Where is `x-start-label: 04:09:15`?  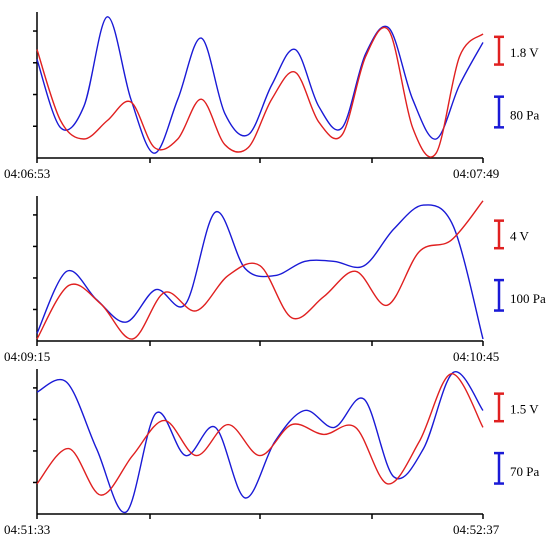 x-start-label: 04:09:15 is located at coordinates (27, 356).